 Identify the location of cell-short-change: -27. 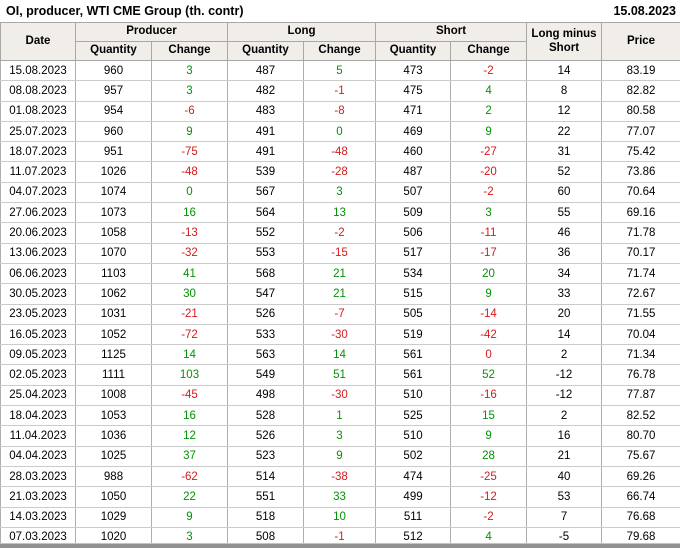
(489, 152).